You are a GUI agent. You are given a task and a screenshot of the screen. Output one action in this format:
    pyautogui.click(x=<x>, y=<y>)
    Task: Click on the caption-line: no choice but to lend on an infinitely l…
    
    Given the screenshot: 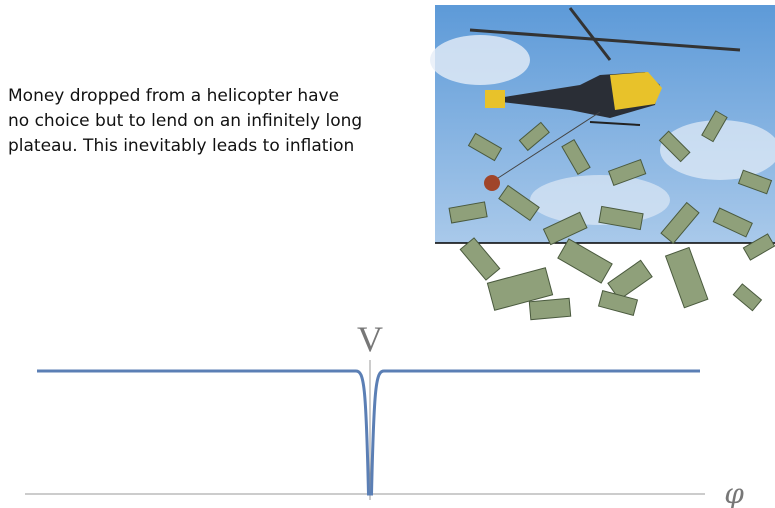 What is the action you would take?
    pyautogui.click(x=185, y=121)
    